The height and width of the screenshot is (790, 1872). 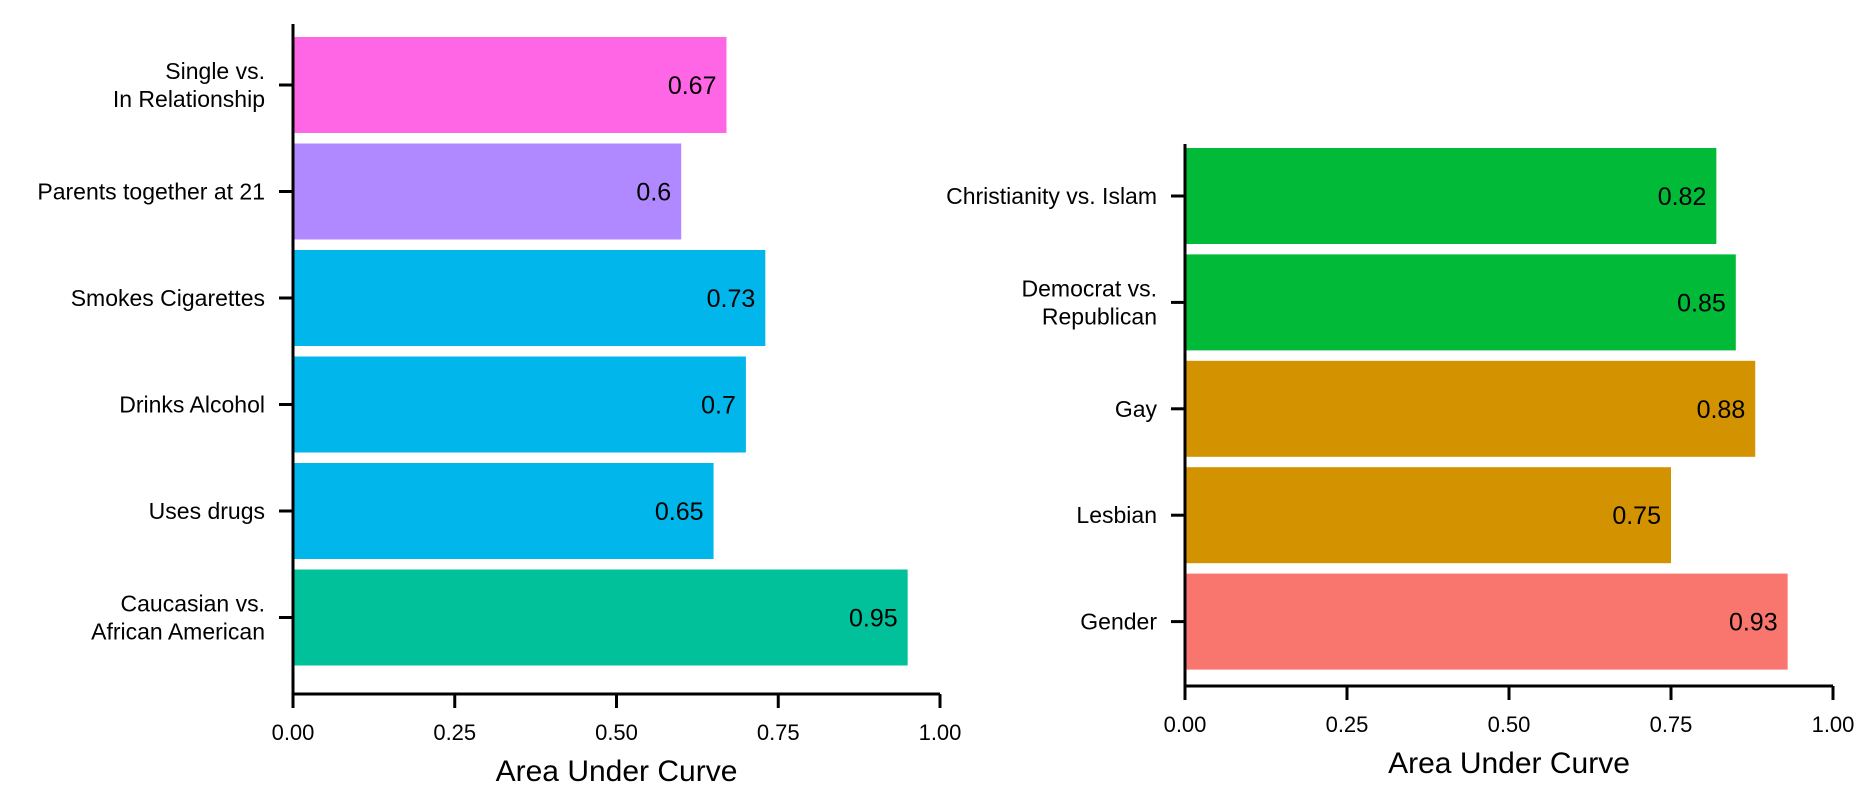 What do you see at coordinates (1636, 516) in the screenshot?
I see `bar-value-label: 0.75` at bounding box center [1636, 516].